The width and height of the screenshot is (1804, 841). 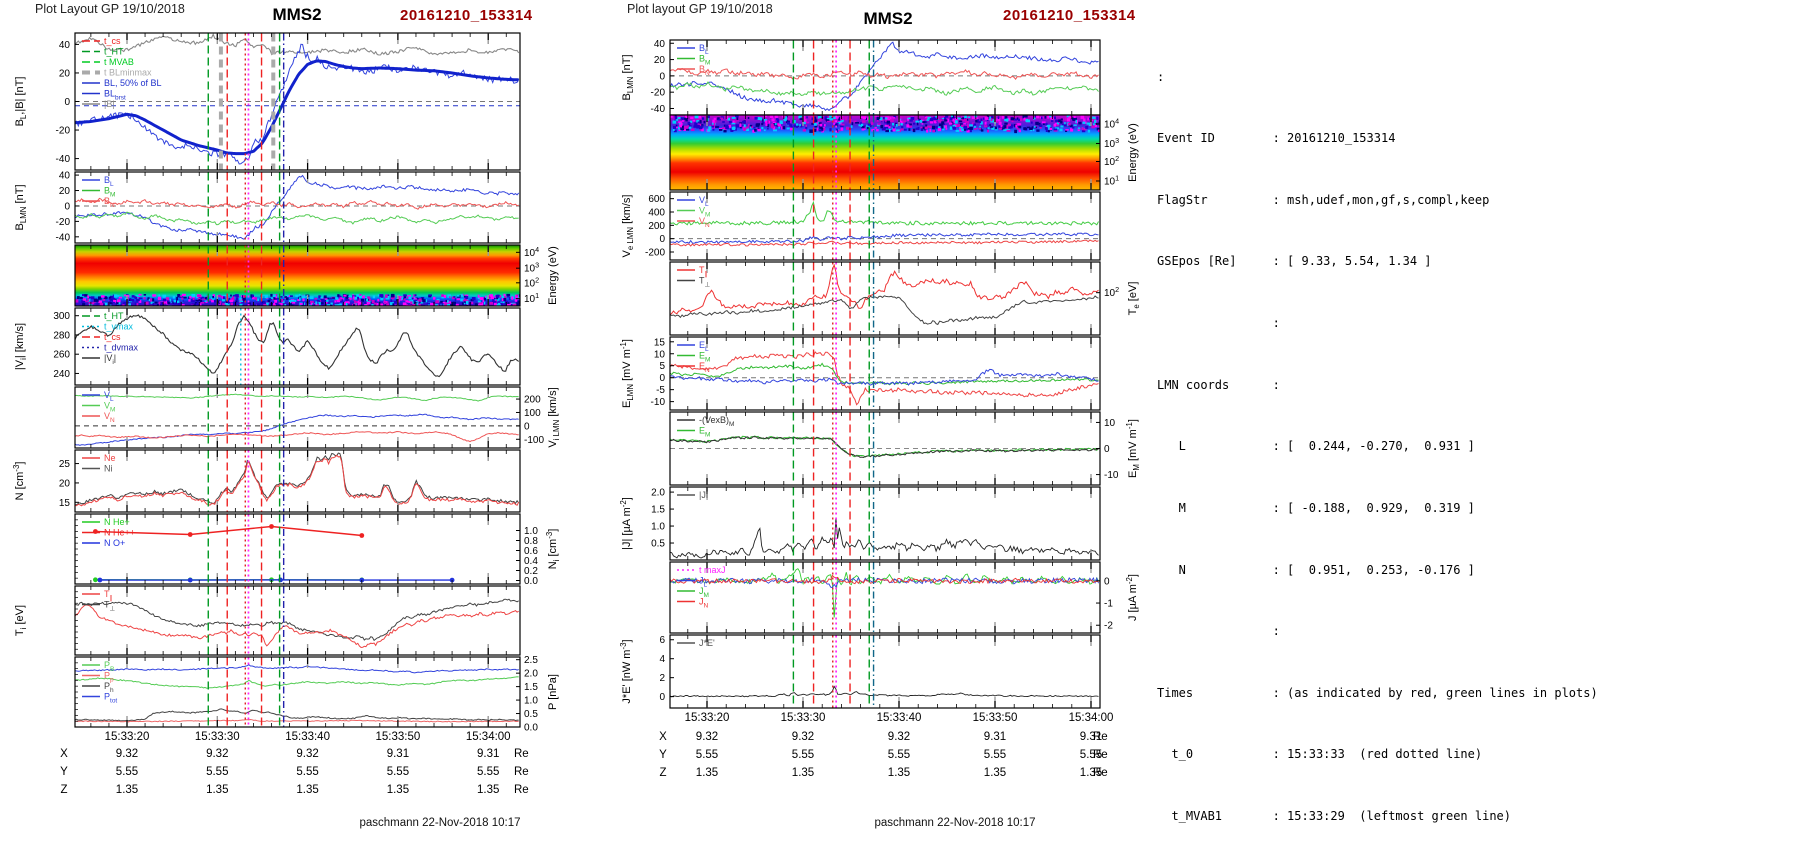 What do you see at coordinates (553, 549) in the screenshot?
I see `svg-text: Ni​ [cm-3​]` at bounding box center [553, 549].